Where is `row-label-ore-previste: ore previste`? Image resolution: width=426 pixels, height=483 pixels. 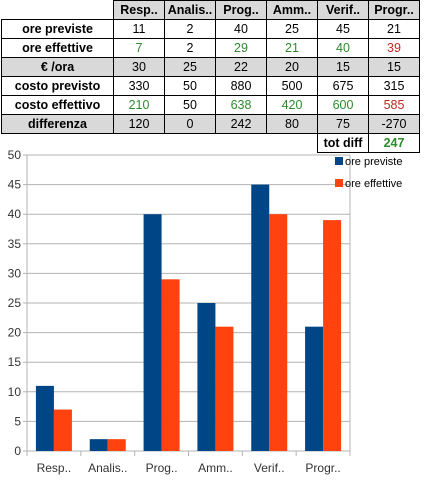 row-label-ore-previste: ore previste is located at coordinates (57, 29).